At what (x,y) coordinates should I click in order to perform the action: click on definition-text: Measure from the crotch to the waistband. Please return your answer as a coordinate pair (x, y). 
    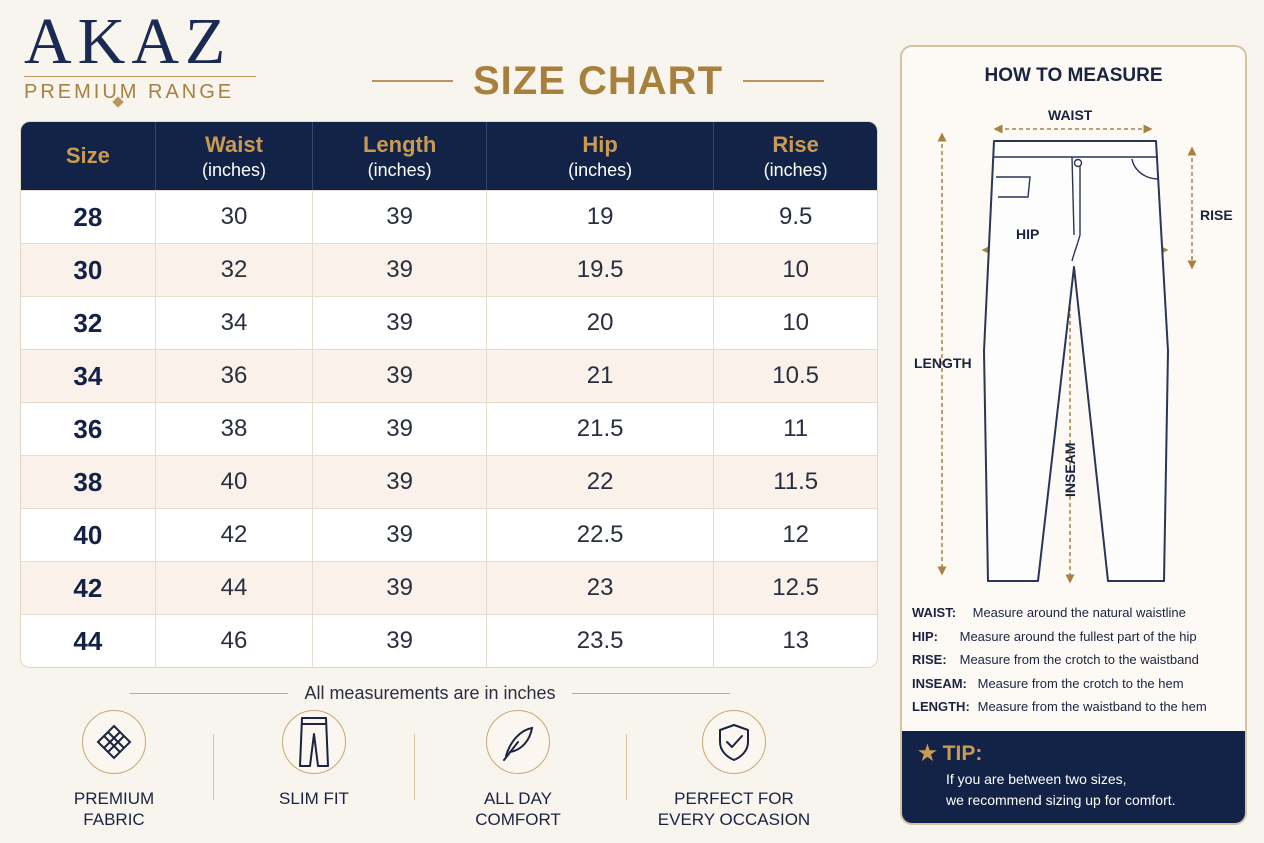
    Looking at the image, I should click on (1079, 659).